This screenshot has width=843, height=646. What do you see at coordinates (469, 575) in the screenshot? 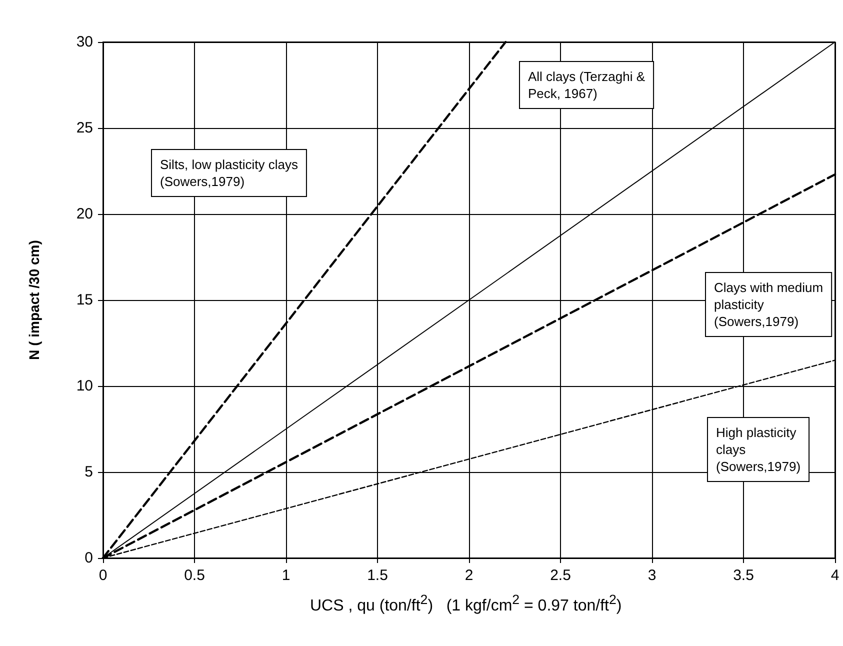
I see `x-tick-label: 2` at bounding box center [469, 575].